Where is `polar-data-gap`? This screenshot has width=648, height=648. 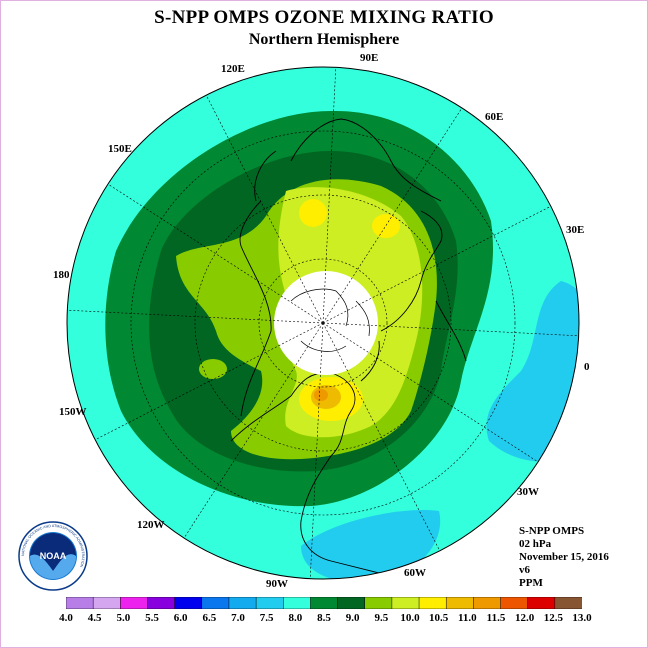 polar-data-gap is located at coordinates (326, 323).